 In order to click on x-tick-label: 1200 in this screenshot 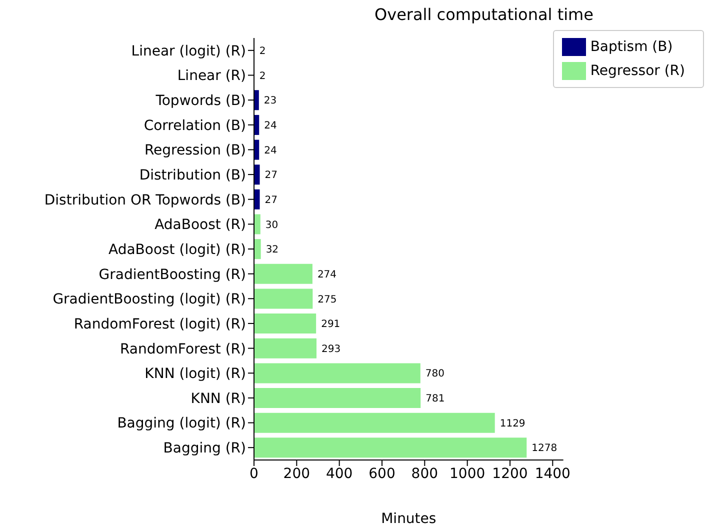, I will do `click(510, 474)`.